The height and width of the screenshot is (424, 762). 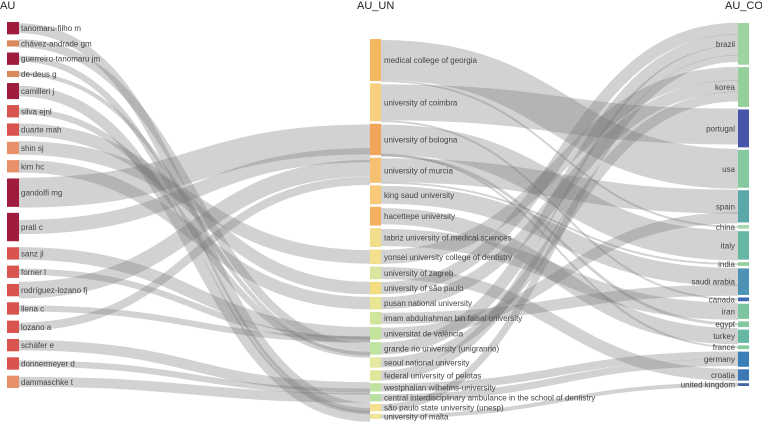 What do you see at coordinates (437, 408) in the screenshot?
I see `institution-node: são paulo state university (unesp)` at bounding box center [437, 408].